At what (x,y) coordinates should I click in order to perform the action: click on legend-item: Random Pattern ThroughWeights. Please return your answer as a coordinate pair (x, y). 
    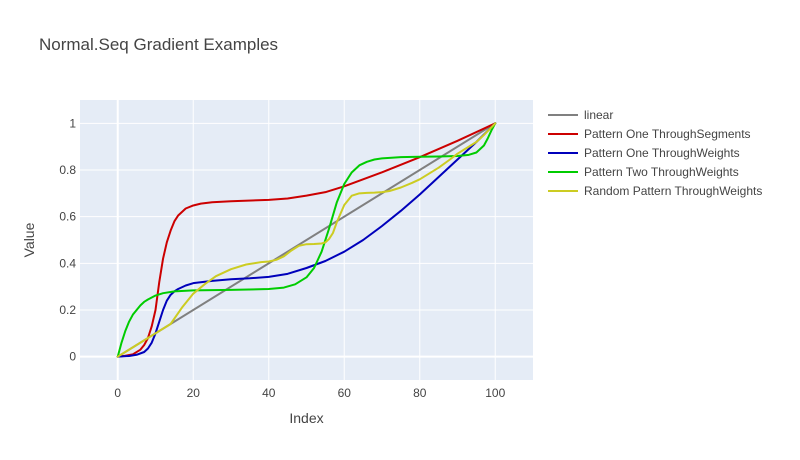
    Looking at the image, I should click on (655, 191).